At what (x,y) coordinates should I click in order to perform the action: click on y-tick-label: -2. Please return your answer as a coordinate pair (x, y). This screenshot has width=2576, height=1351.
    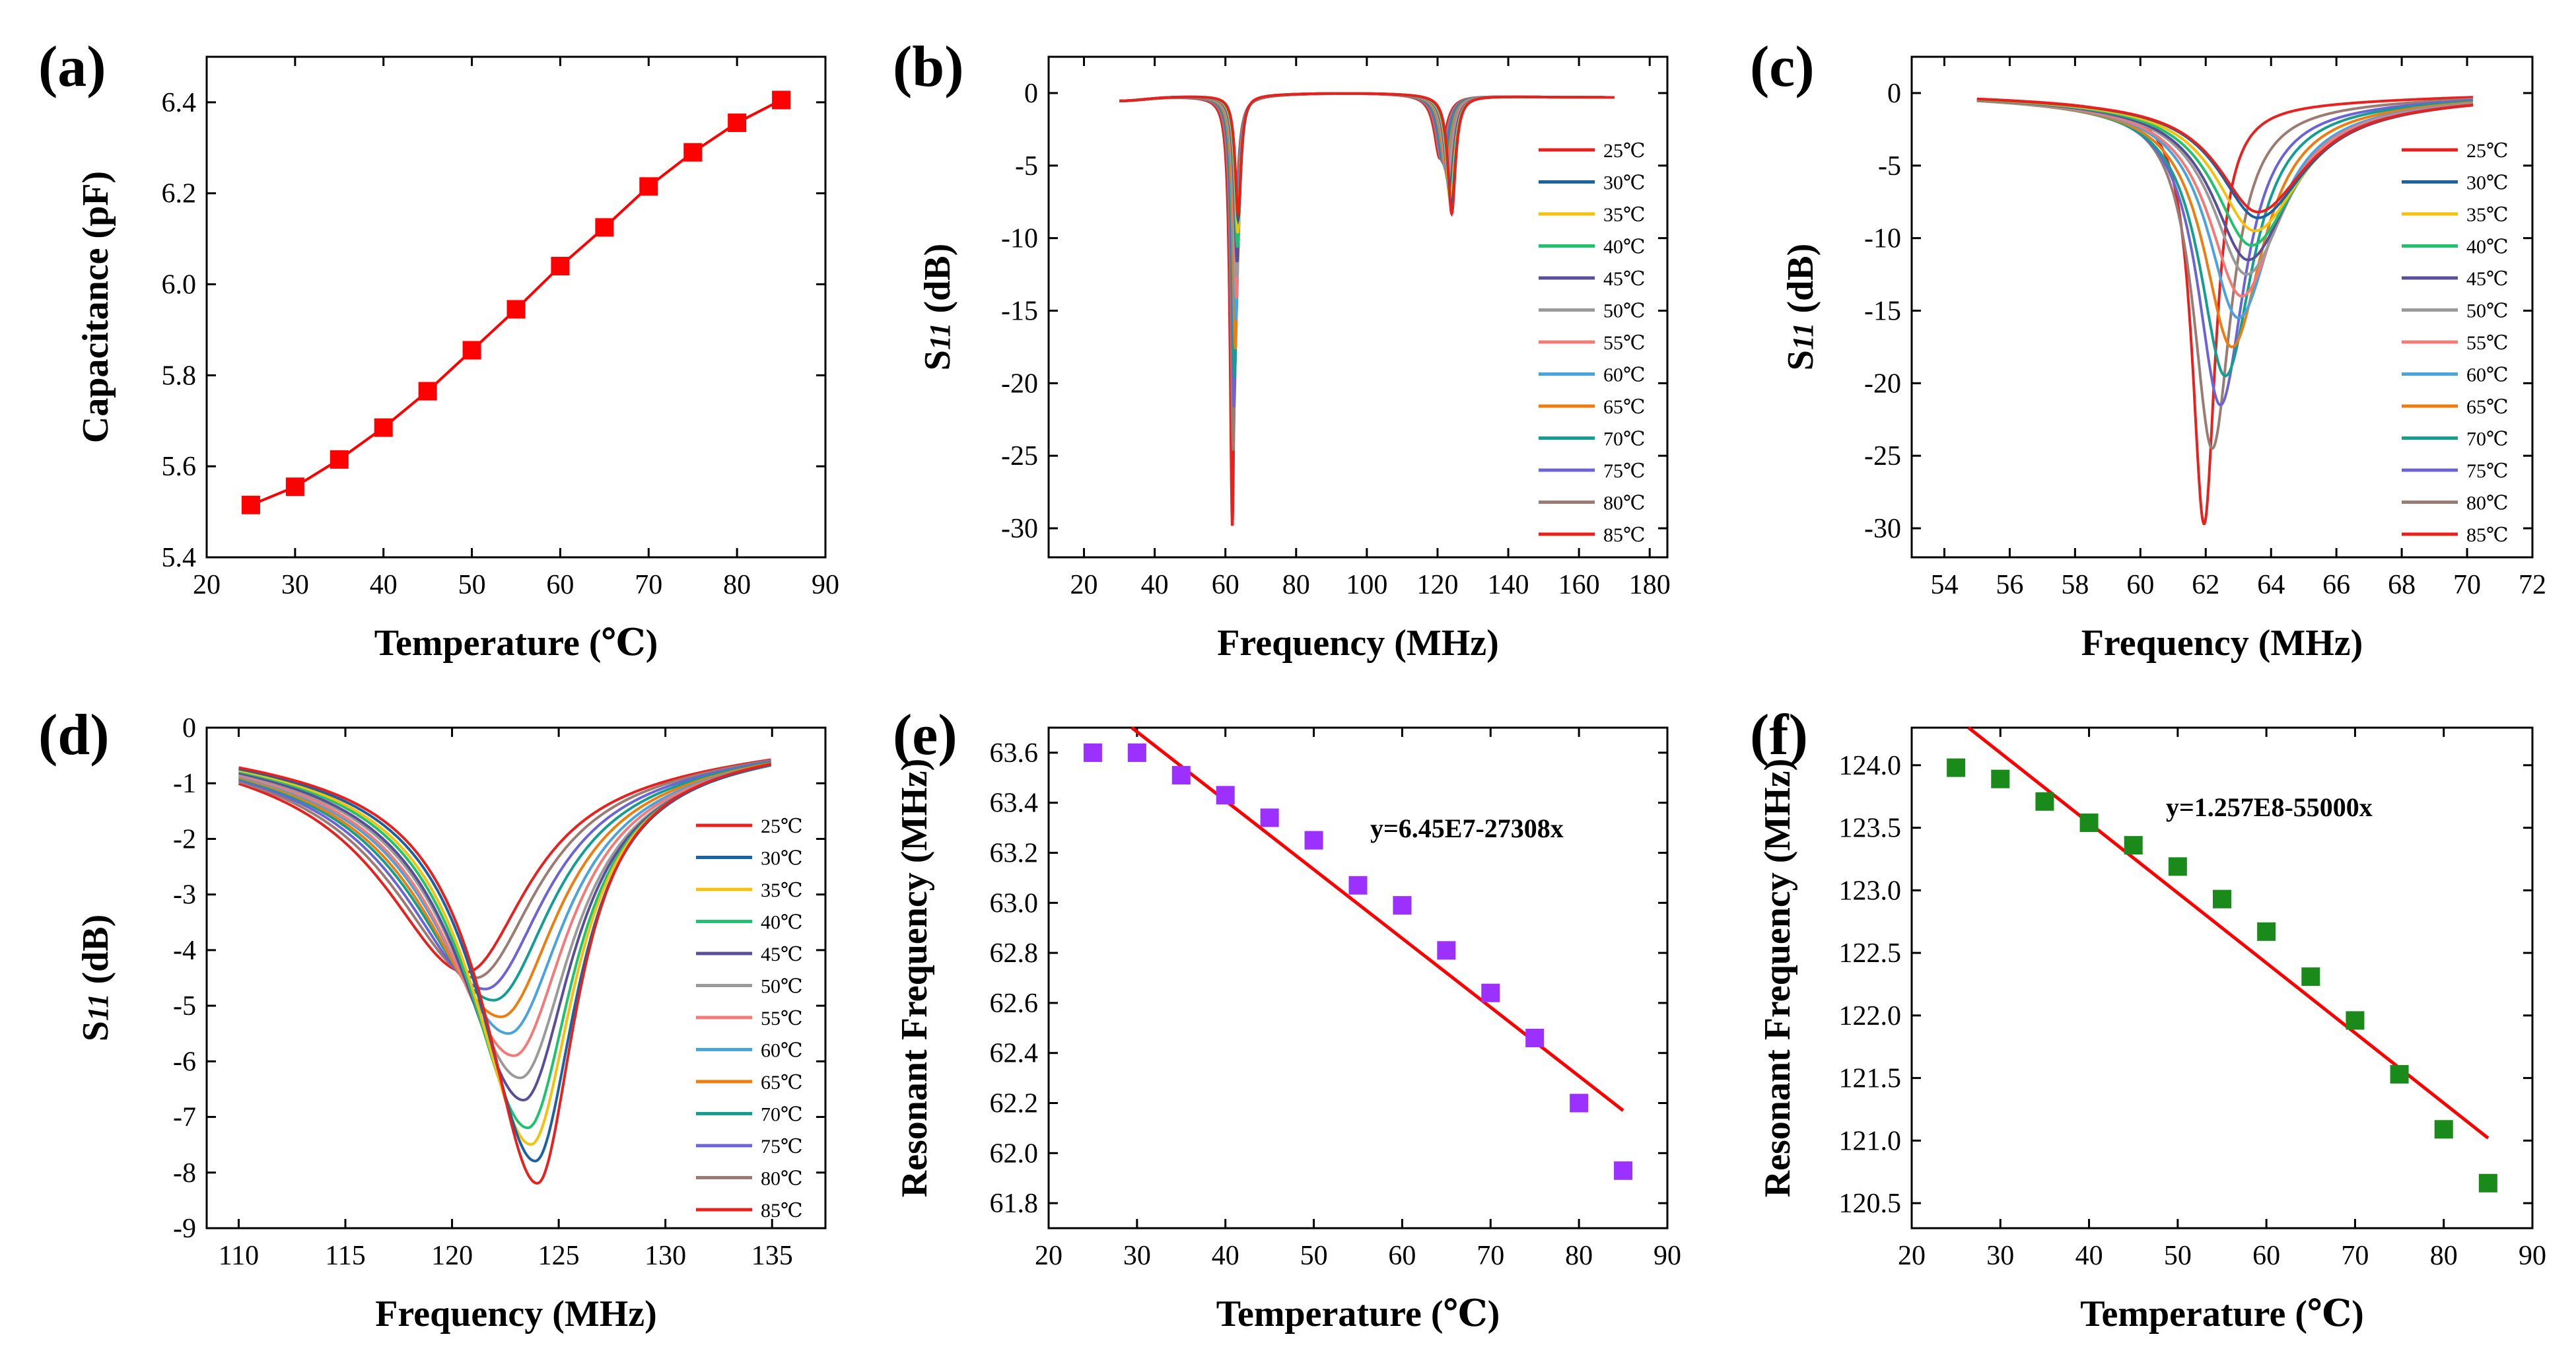
    Looking at the image, I should click on (185, 839).